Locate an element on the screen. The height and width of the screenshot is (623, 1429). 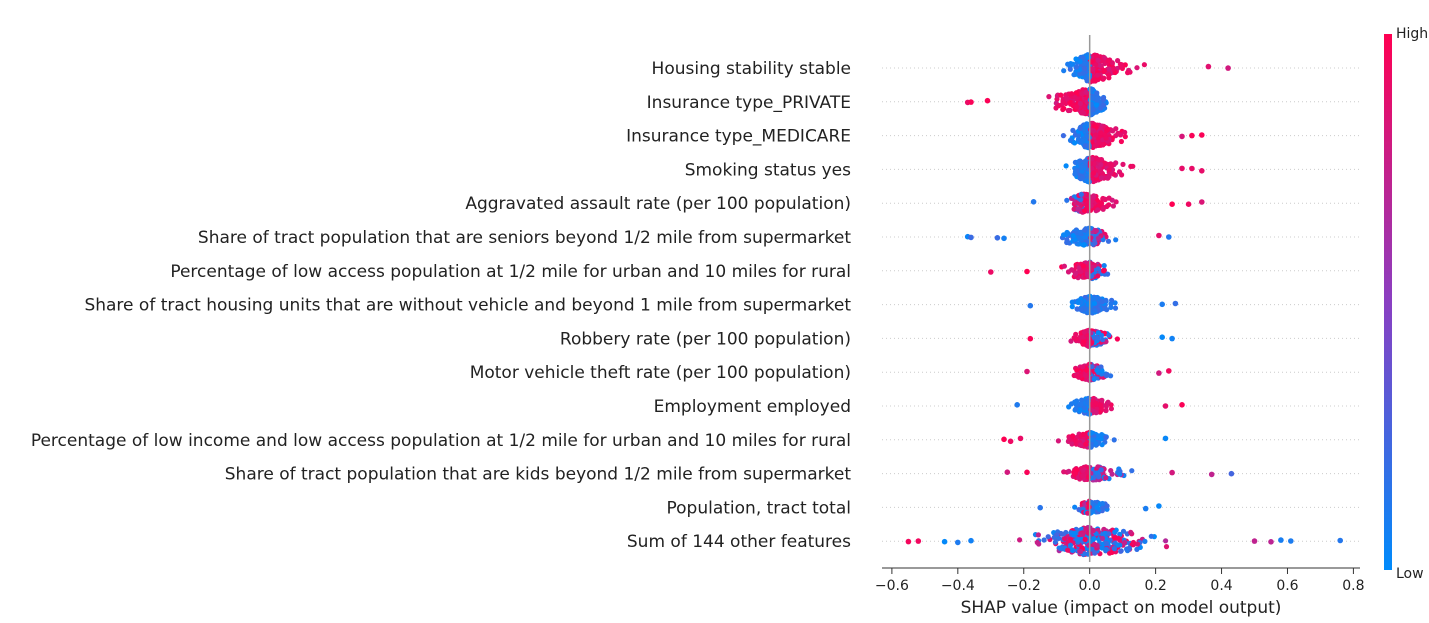
x-axis-title: SHAP value (impact on model output) is located at coordinates (1121, 608).